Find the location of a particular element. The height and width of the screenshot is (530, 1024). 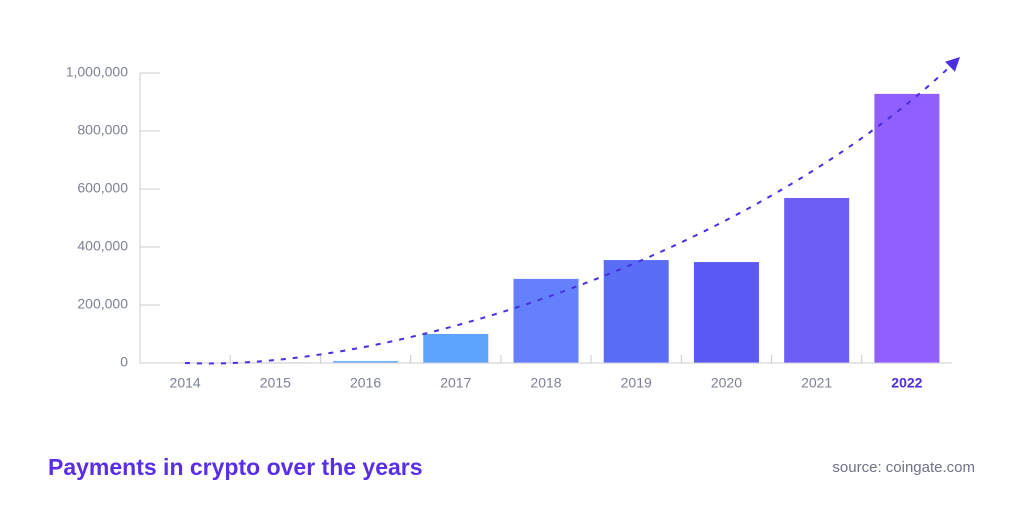

x-tick-label: 2019 is located at coordinates (636, 383).